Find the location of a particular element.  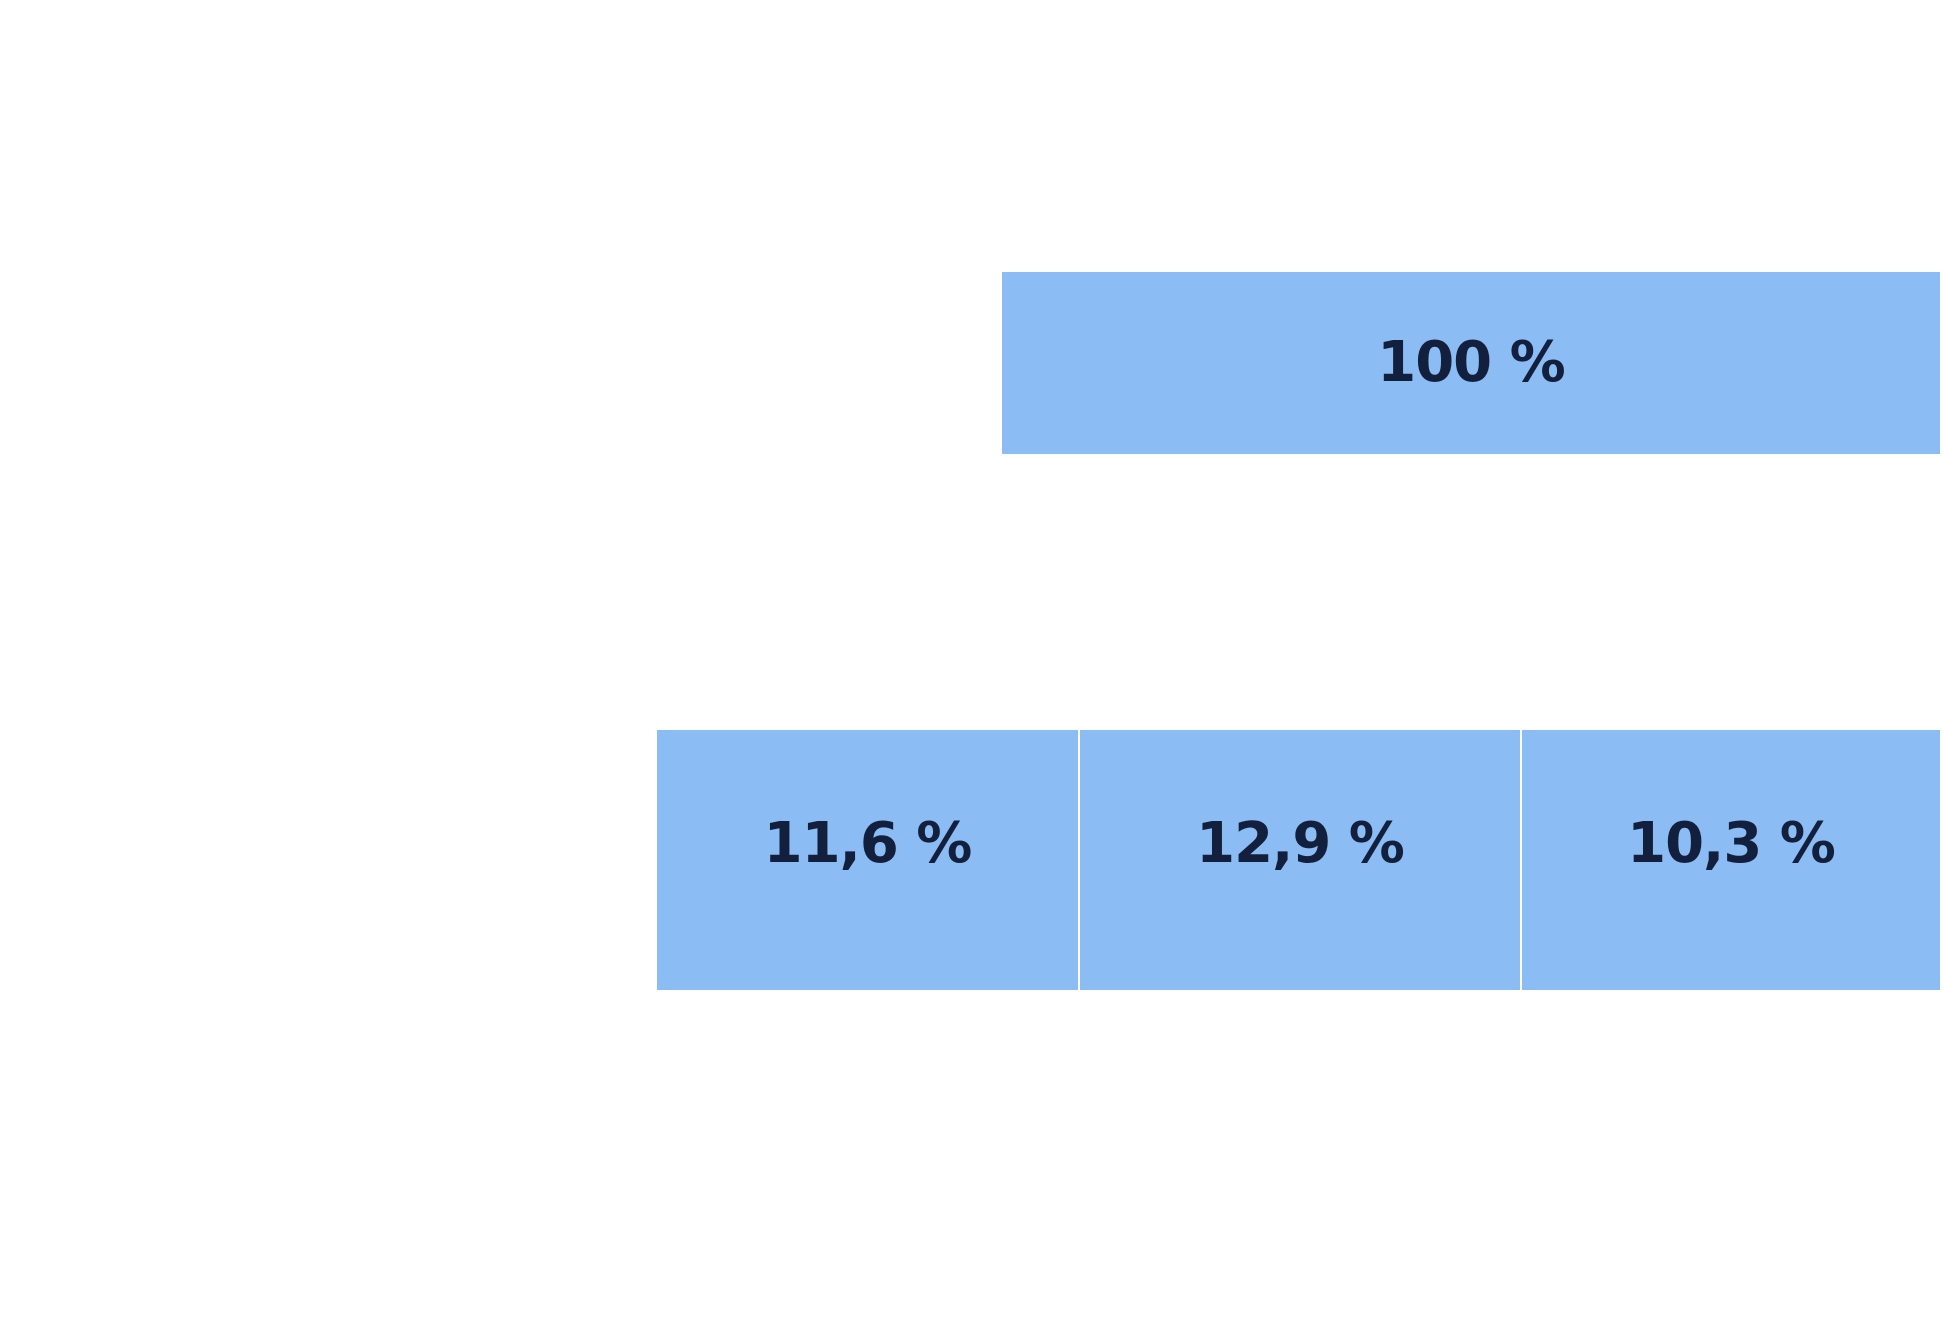

segment-label-2: 12,9 % is located at coordinates (1300, 843).